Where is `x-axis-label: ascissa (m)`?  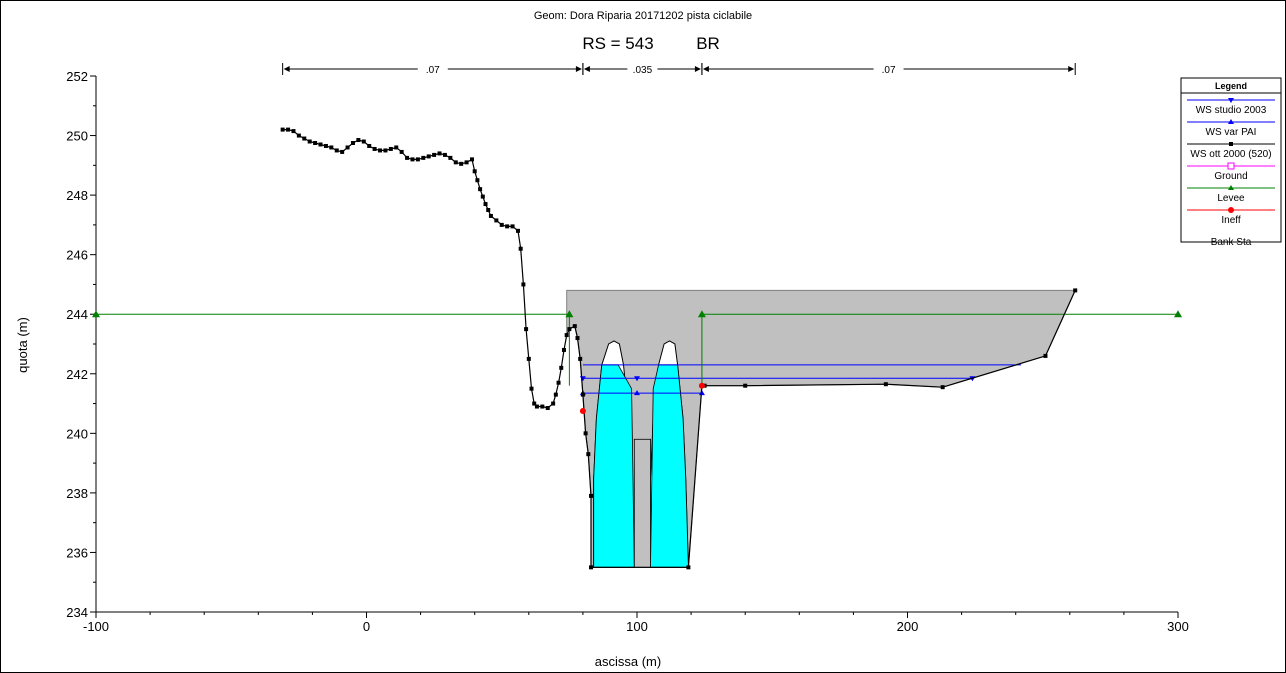
x-axis-label: ascissa (m) is located at coordinates (628, 661).